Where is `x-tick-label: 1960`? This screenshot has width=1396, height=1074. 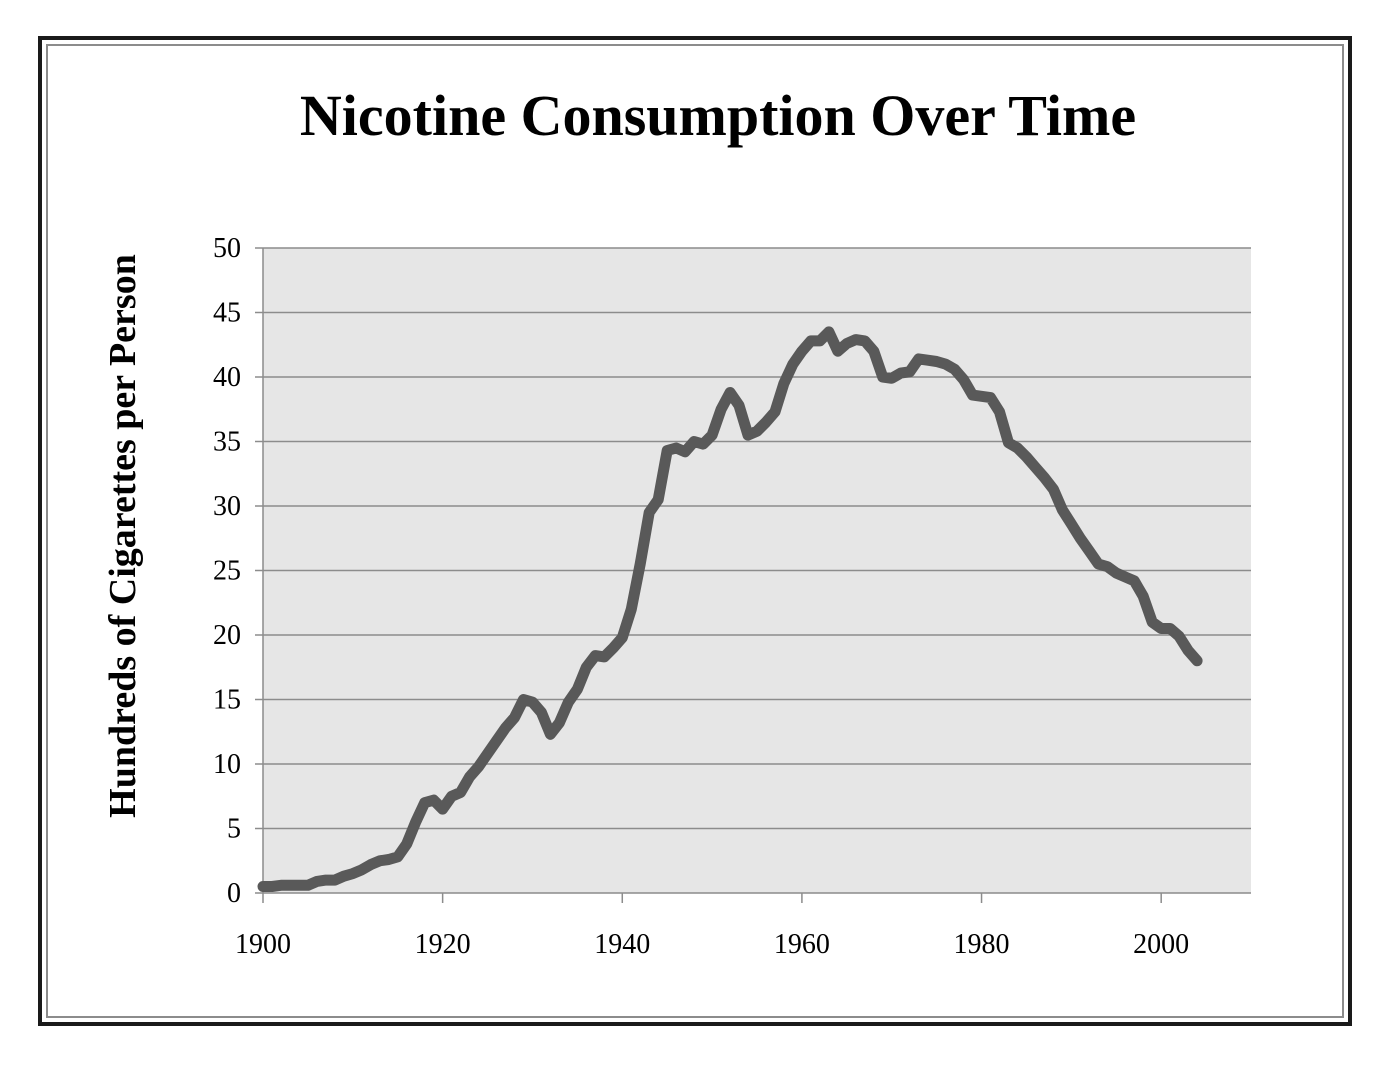
x-tick-label: 1960 is located at coordinates (802, 944).